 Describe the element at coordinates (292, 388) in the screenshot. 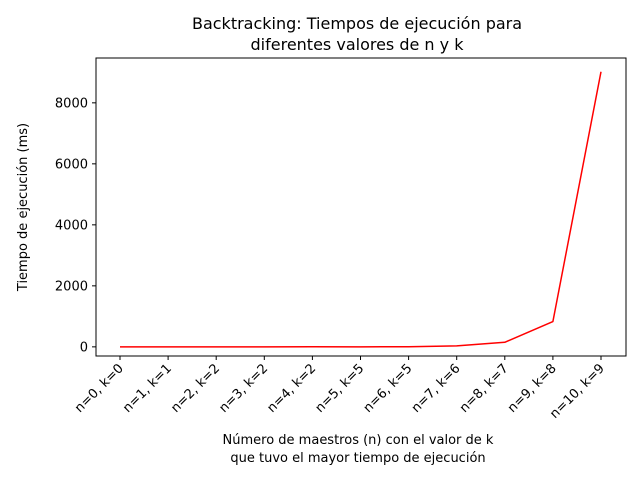

I see `x-tick-label: n=4, k=2` at that location.